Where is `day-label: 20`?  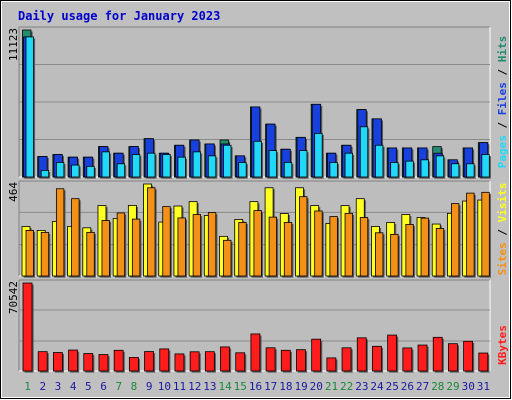
day-label: 20 is located at coordinates (316, 386).